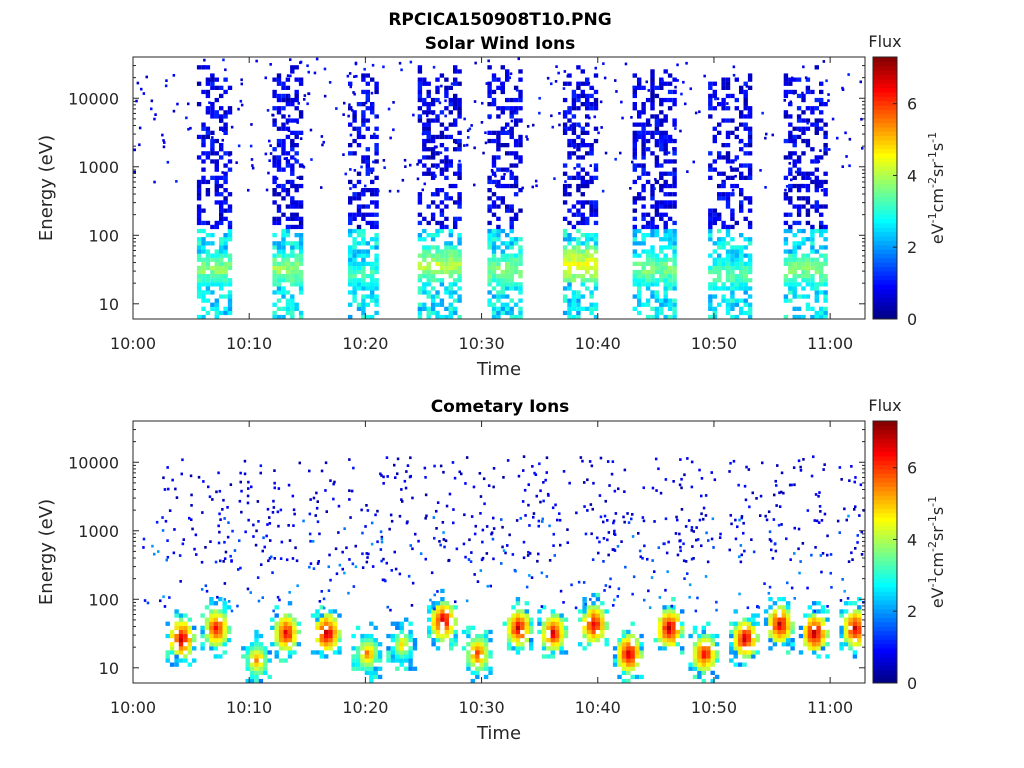 This screenshot has height=768, width=1024. I want to click on x-tick-label: 10:20, so click(365, 707).